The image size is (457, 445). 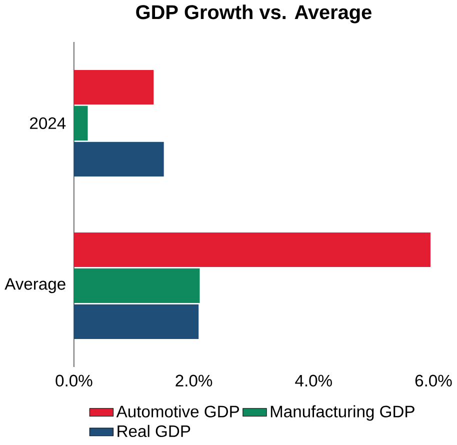 I want to click on chart-title: GDP Growth vs. Average, so click(x=254, y=14).